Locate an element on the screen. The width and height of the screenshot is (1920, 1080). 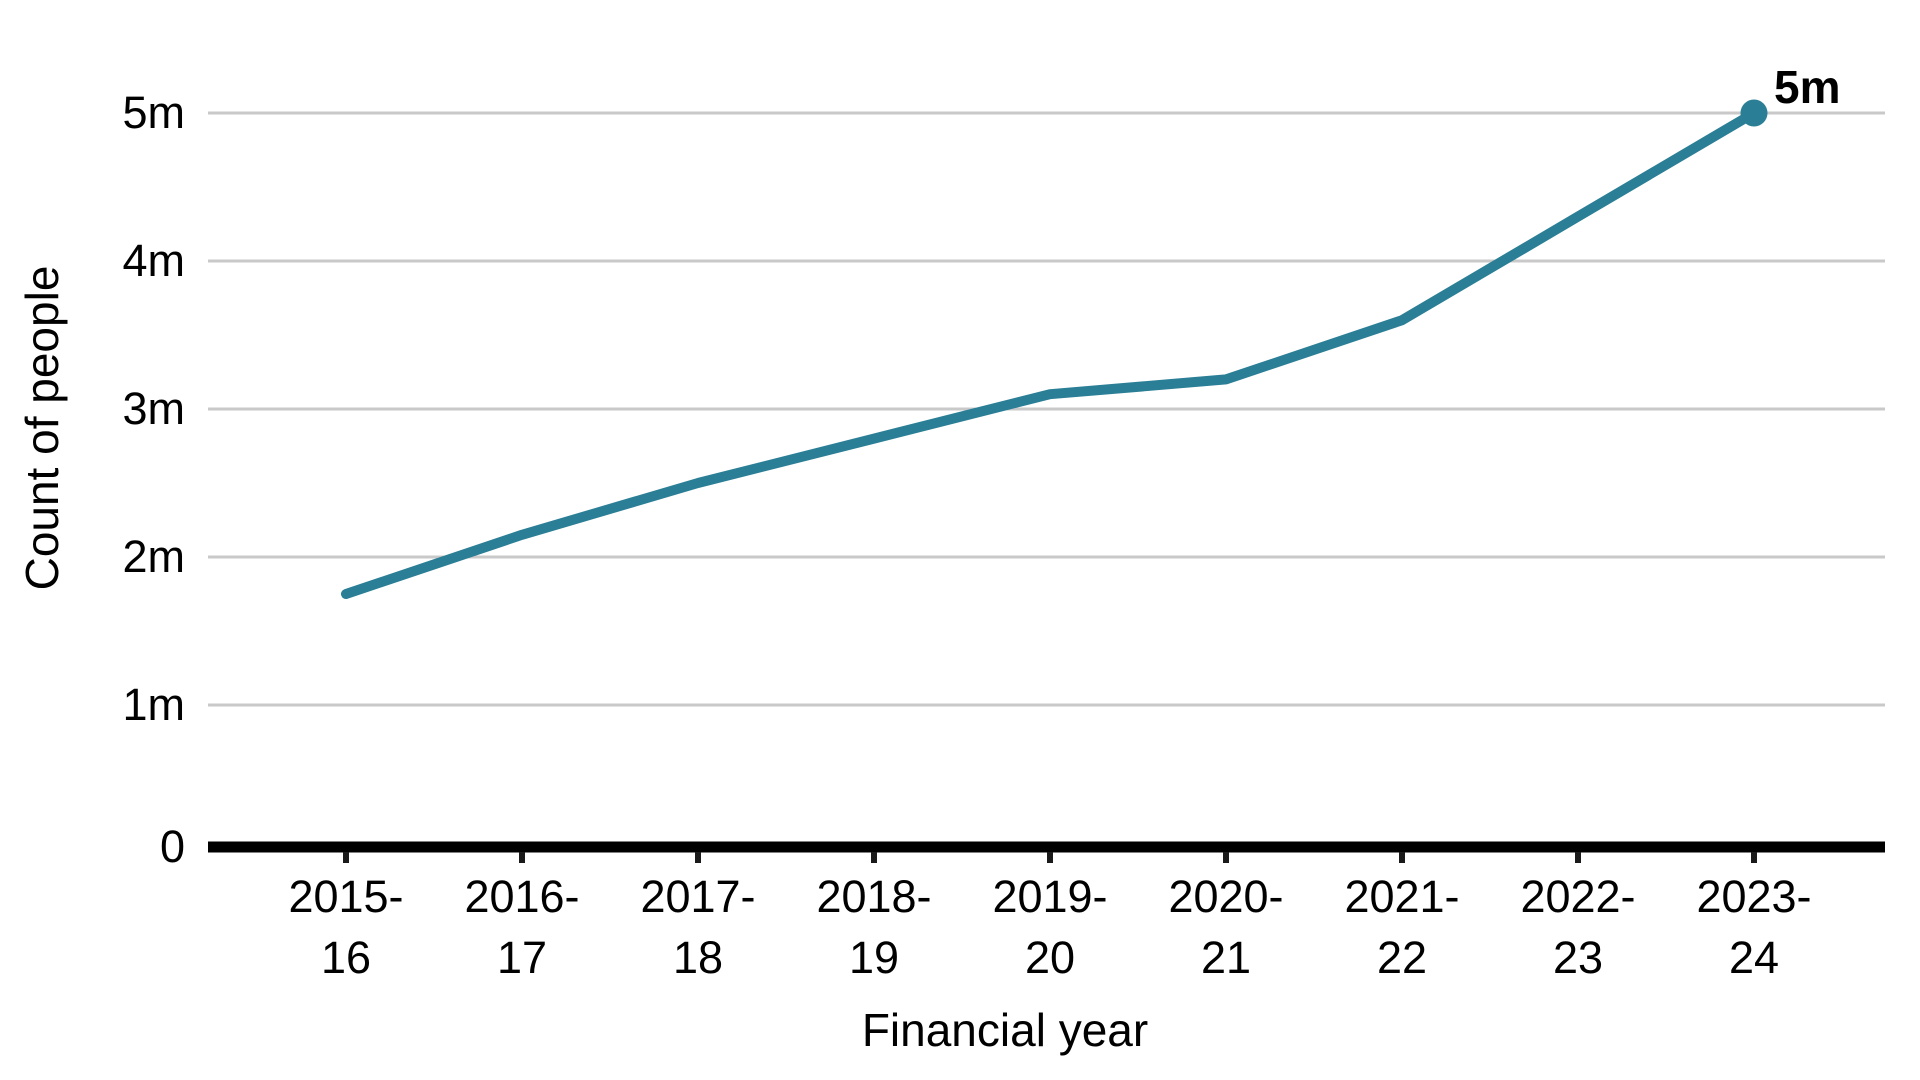
y-tick-label-4m: 4m is located at coordinates (153, 260).